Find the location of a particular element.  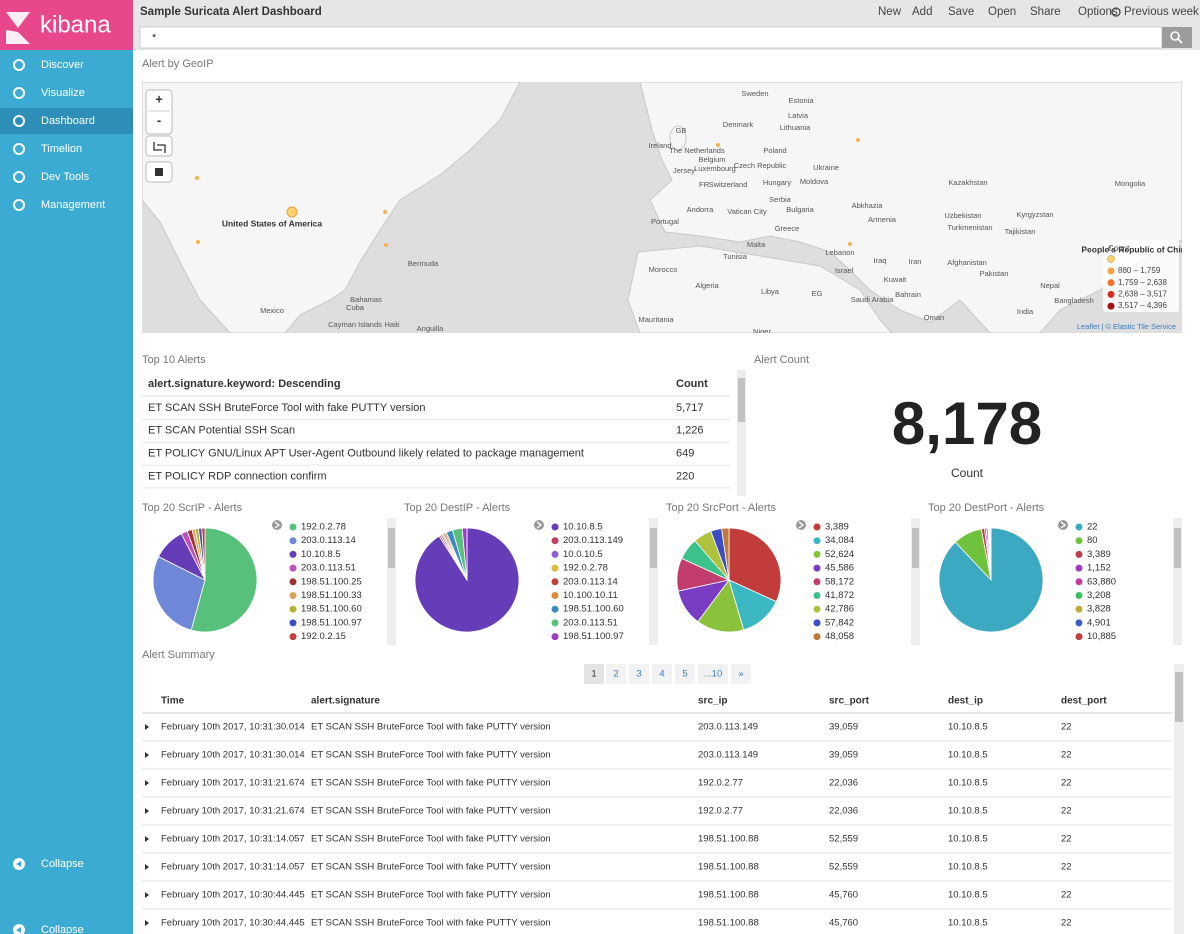

page-label: » is located at coordinates (740, 674).